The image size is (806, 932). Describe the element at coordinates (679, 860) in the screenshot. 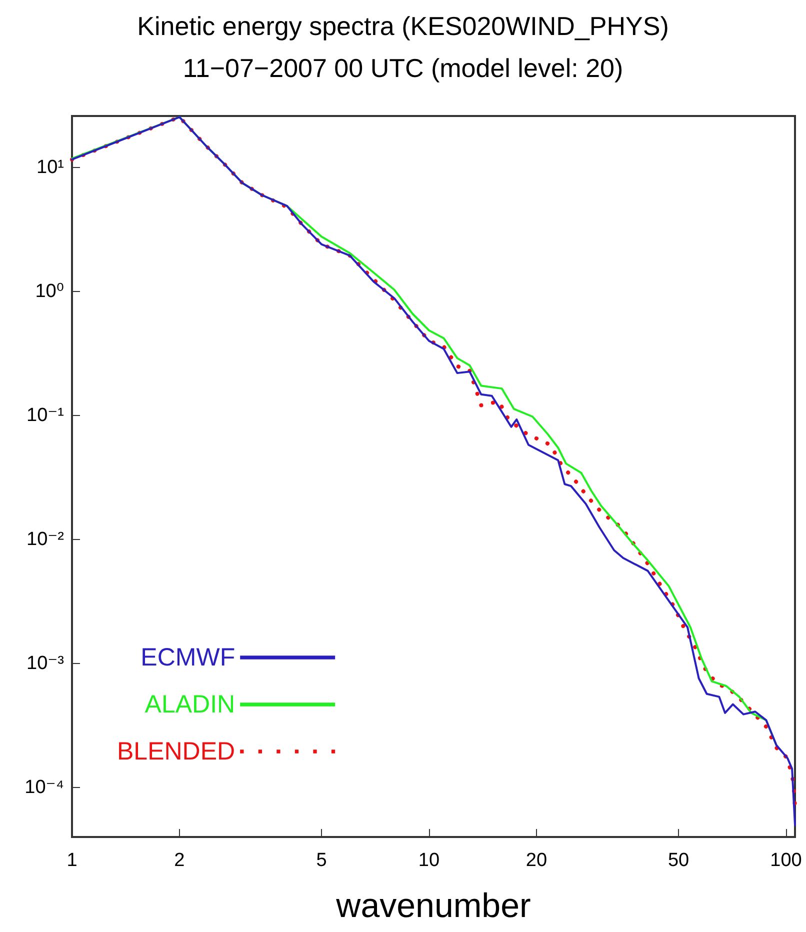

I see `x-tick-label: 50` at that location.